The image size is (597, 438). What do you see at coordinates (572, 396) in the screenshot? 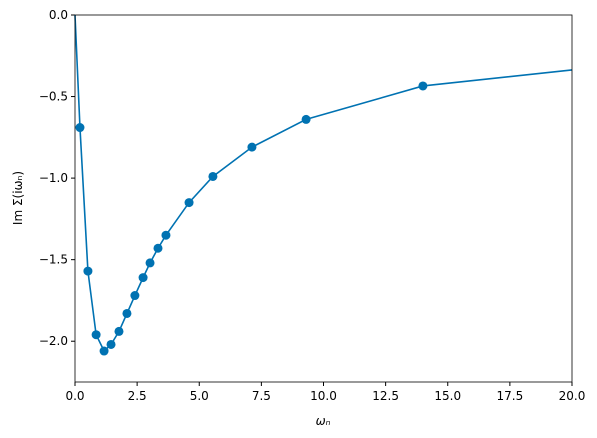
I see `x-tick-label: 20.0` at bounding box center [572, 396].